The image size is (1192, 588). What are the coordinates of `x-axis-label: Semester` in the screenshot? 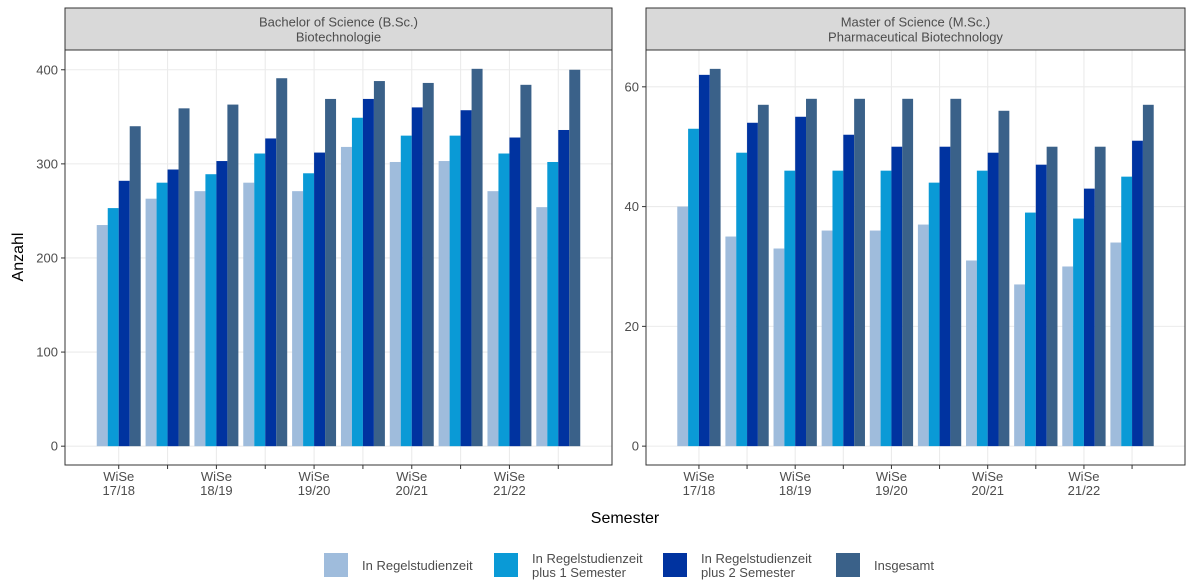 It's located at (625, 518).